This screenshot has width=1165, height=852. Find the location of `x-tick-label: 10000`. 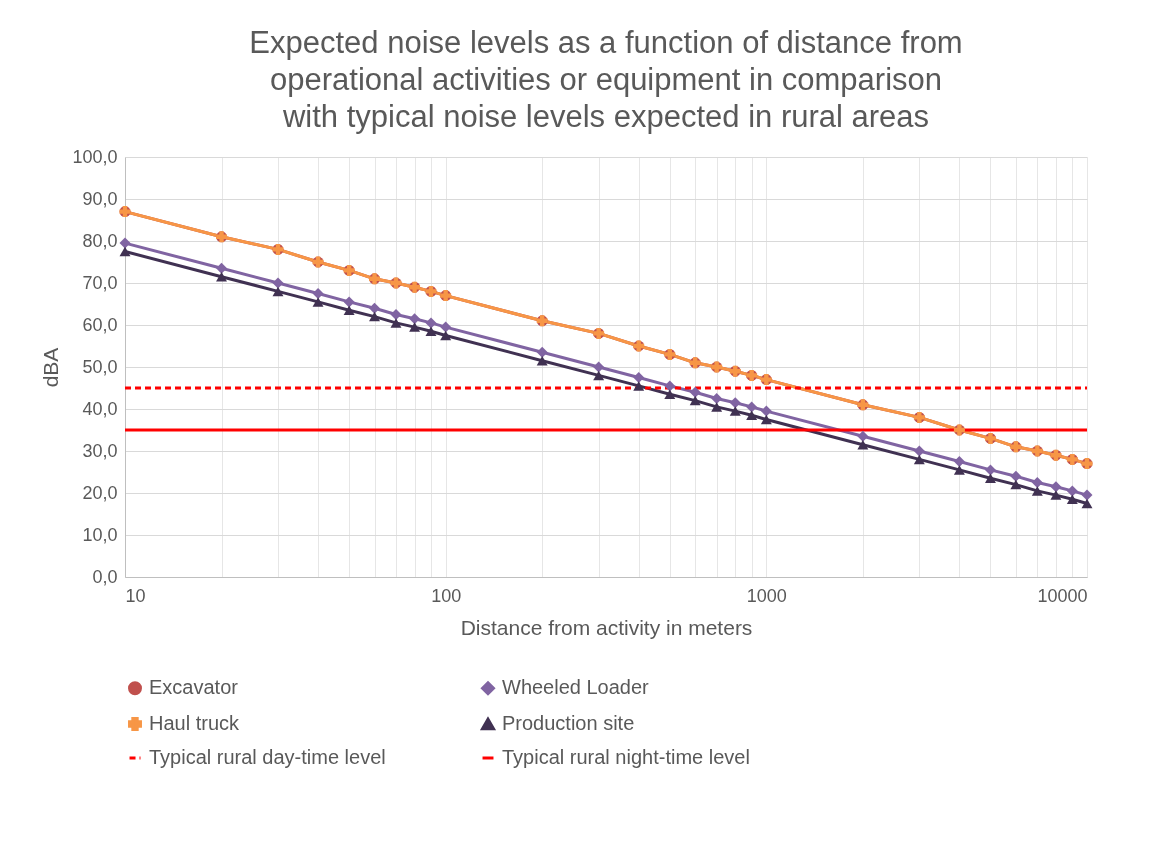

x-tick-label: 10000 is located at coordinates (1062, 595).